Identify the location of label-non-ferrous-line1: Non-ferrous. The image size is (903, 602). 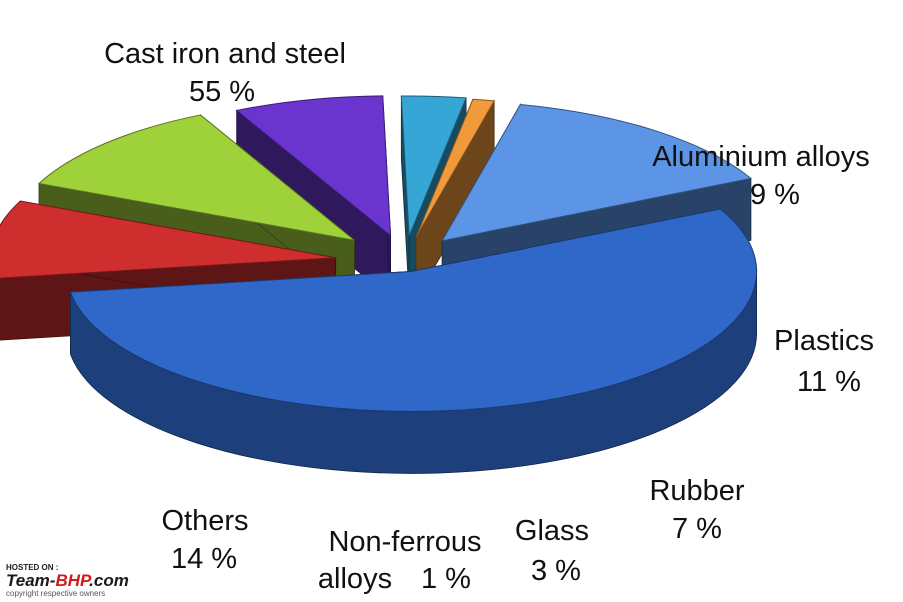
(404, 542).